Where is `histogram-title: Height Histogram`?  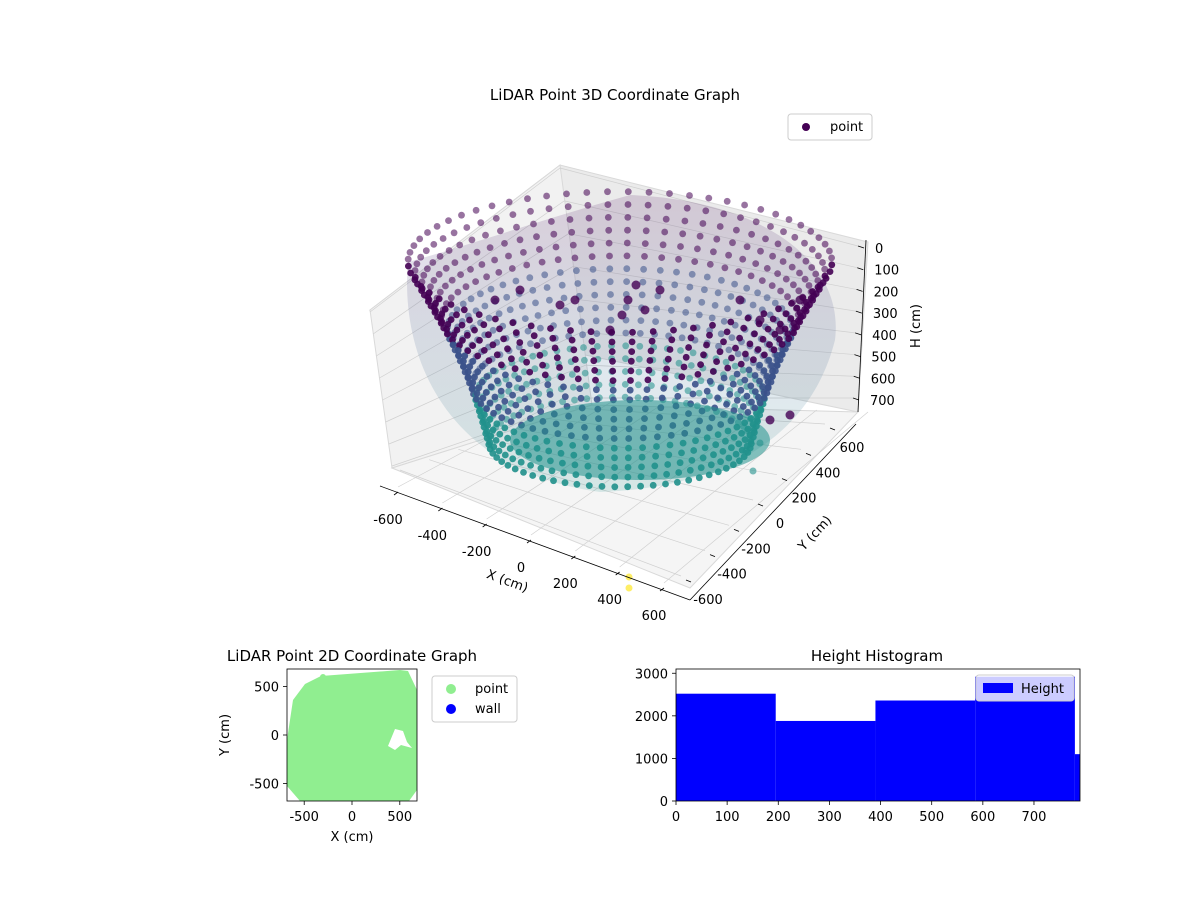
histogram-title: Height Histogram is located at coordinates (877, 656).